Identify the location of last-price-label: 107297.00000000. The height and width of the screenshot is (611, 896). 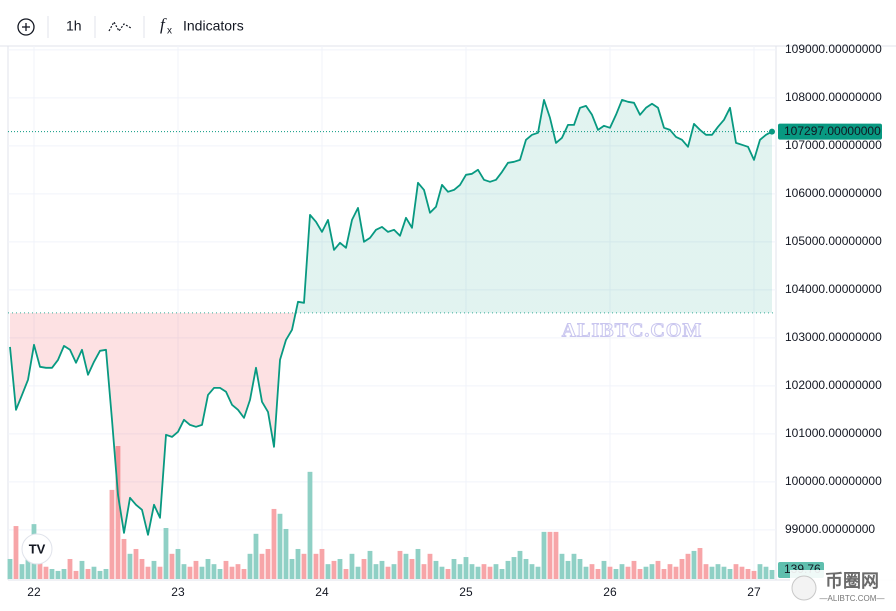
(832, 131).